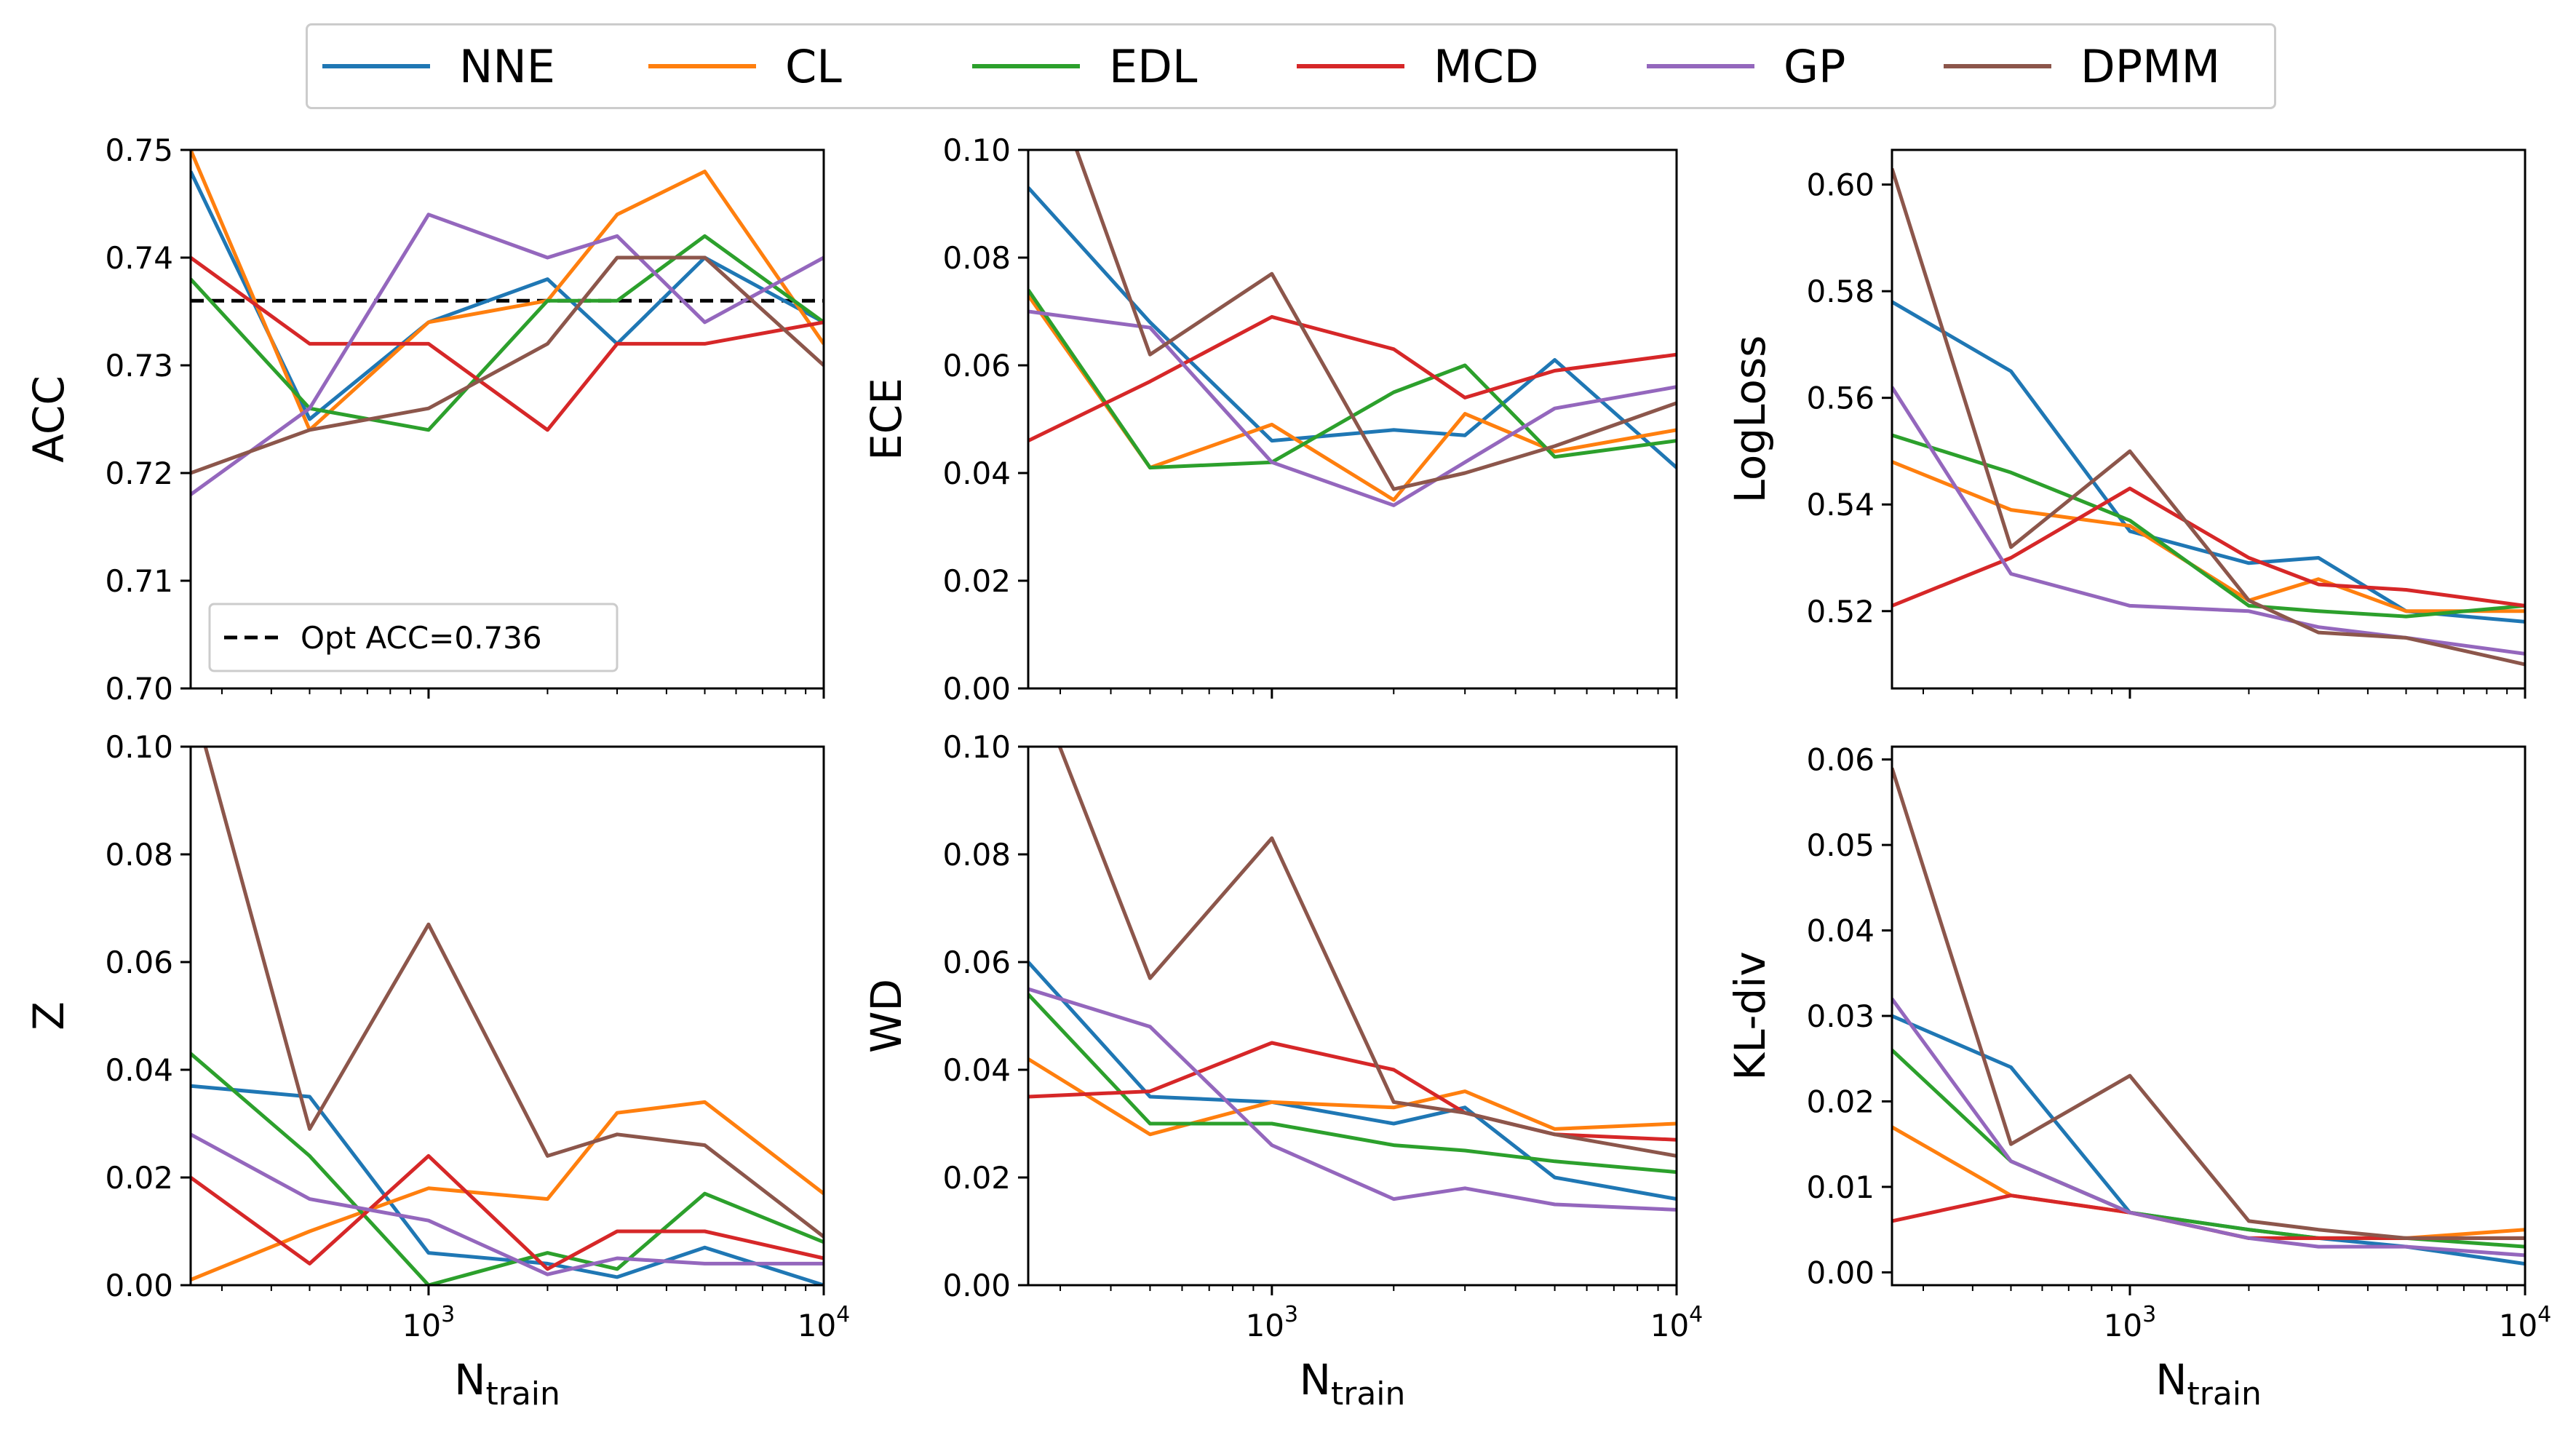 The width and height of the screenshot is (2576, 1430). What do you see at coordinates (139, 689) in the screenshot?
I see `y-tick-label: 0.70` at bounding box center [139, 689].